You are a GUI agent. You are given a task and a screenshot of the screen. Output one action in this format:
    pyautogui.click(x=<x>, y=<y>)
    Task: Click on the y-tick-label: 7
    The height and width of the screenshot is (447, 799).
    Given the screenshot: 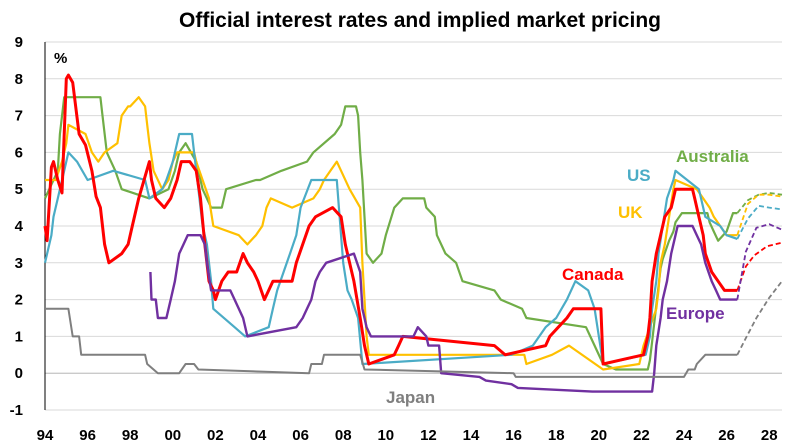 What is the action you would take?
    pyautogui.click(x=19, y=116)
    